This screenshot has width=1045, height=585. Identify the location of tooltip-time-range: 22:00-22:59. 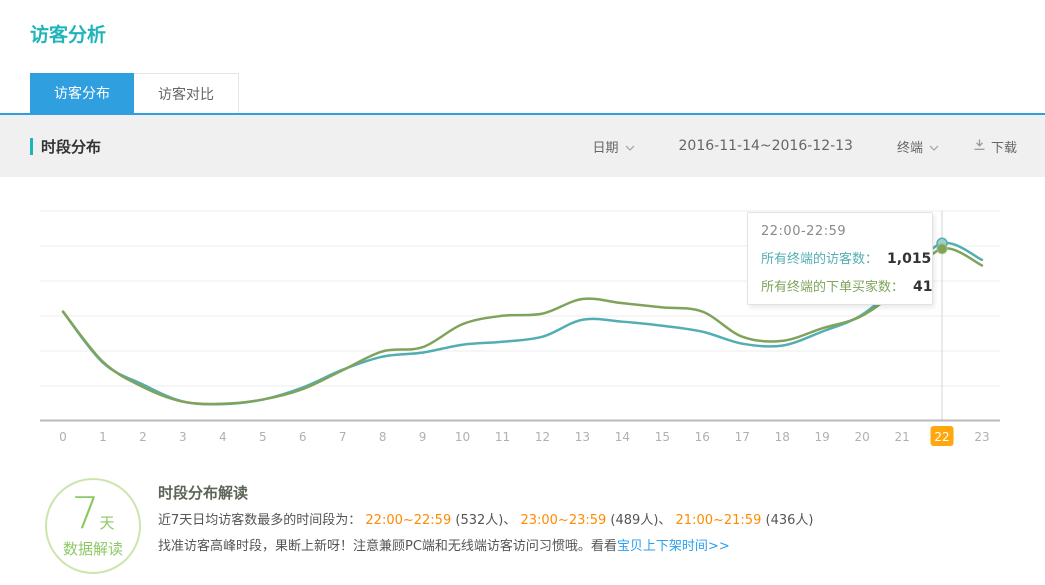
(804, 231).